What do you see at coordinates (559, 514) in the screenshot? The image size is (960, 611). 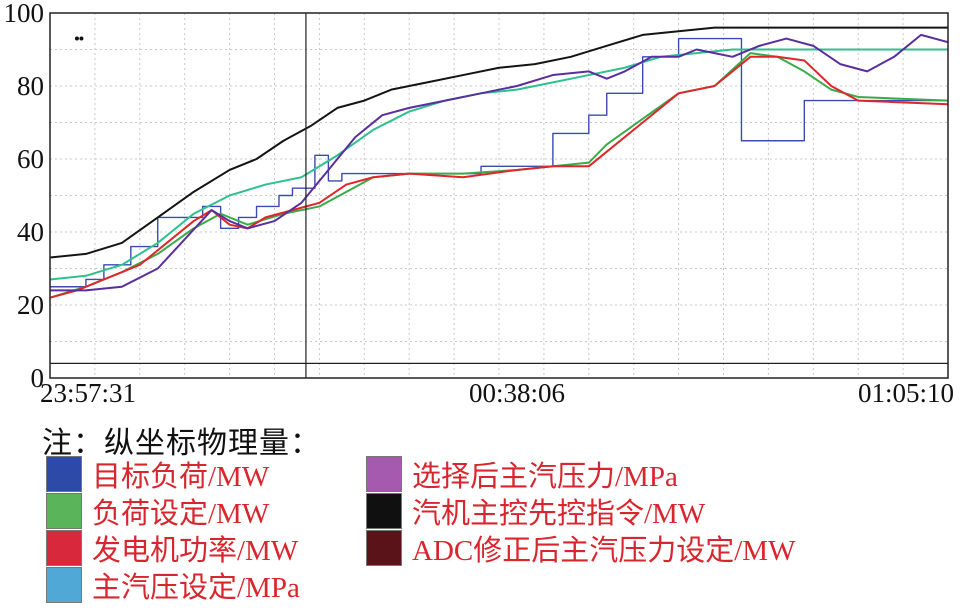 I see `legend-label: 汽机主控先控指令/MW` at bounding box center [559, 514].